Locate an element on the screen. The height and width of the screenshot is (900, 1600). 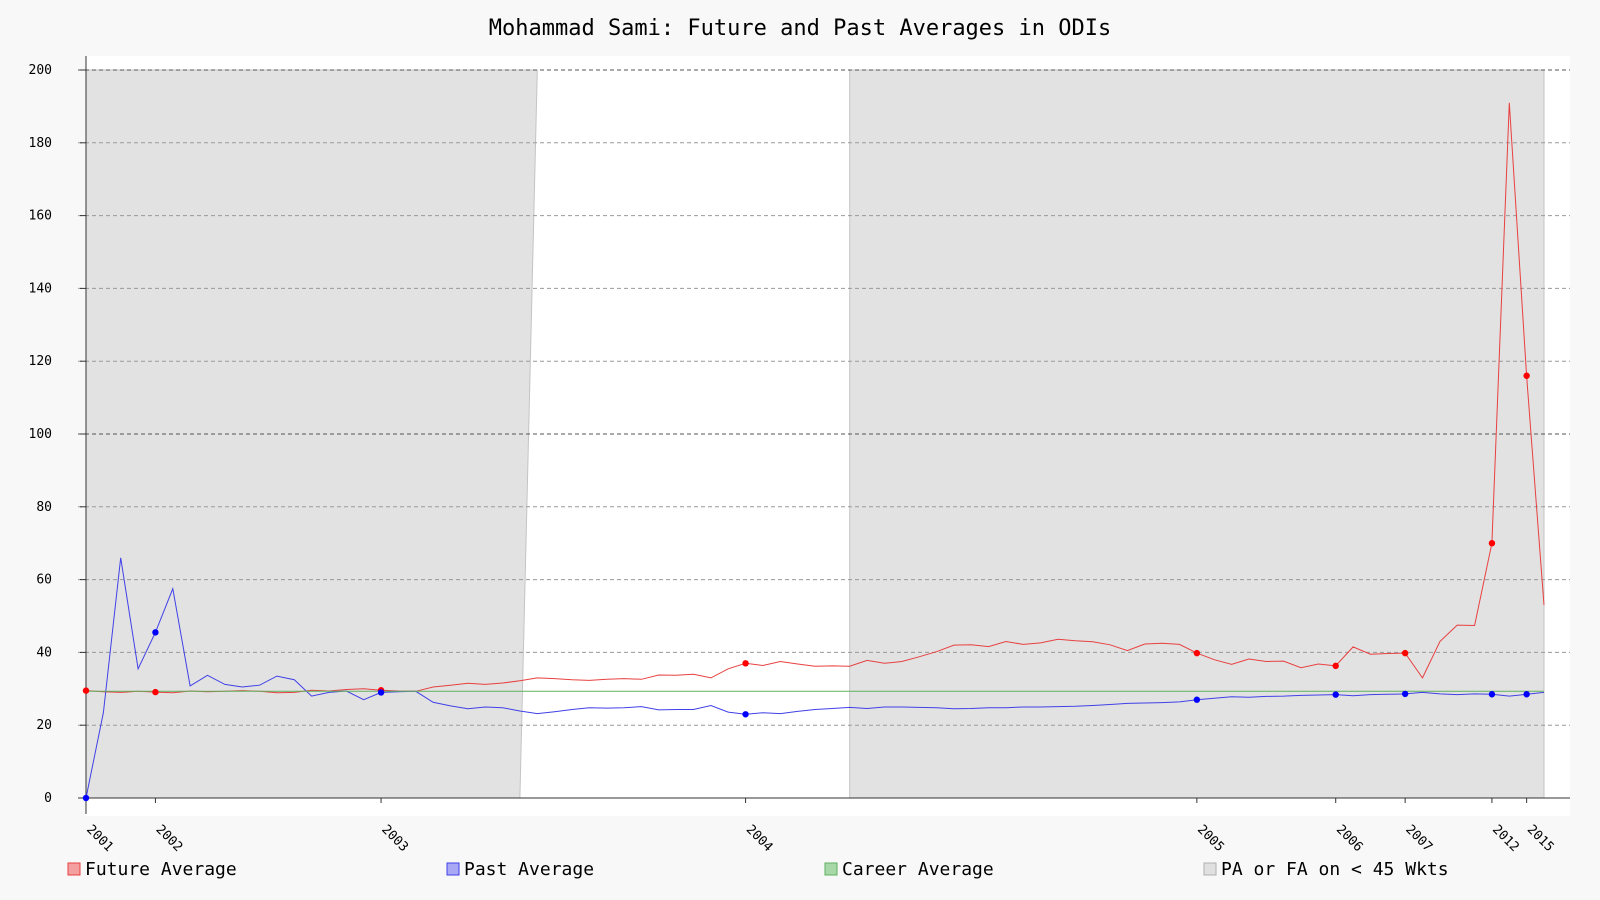
y-tick-label-200: 200 is located at coordinates (40, 70).